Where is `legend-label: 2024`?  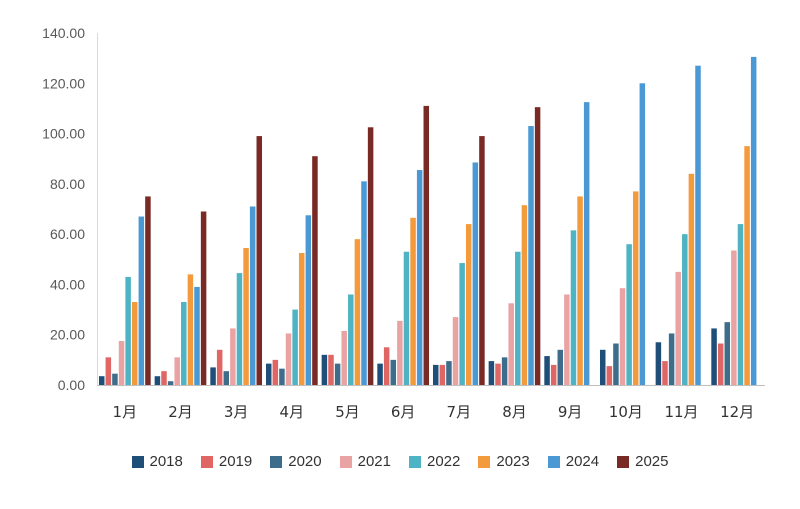
legend-label: 2024 is located at coordinates (582, 461).